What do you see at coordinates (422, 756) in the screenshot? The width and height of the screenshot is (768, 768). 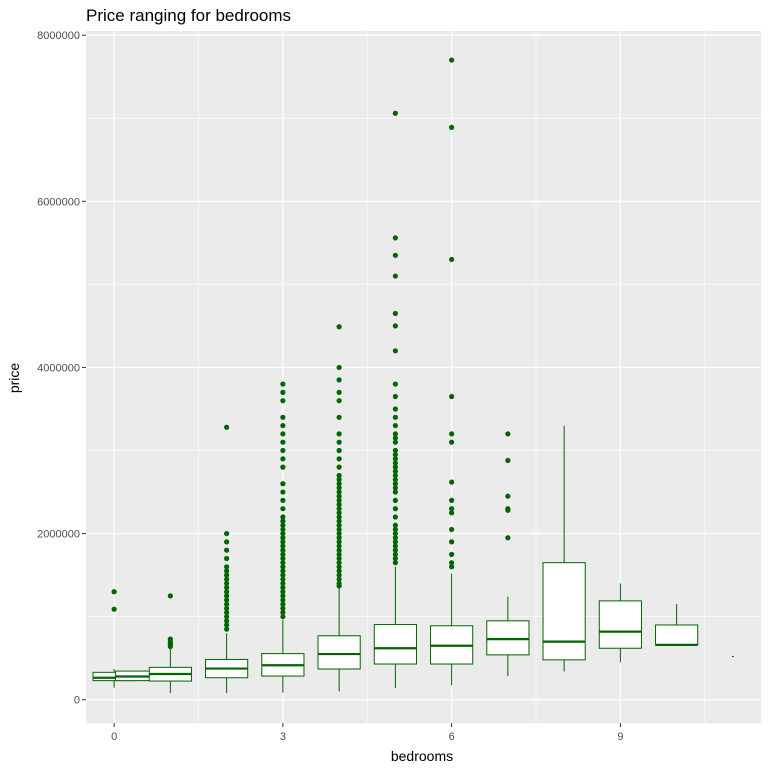 I see `x-axis-title: bedrooms` at bounding box center [422, 756].